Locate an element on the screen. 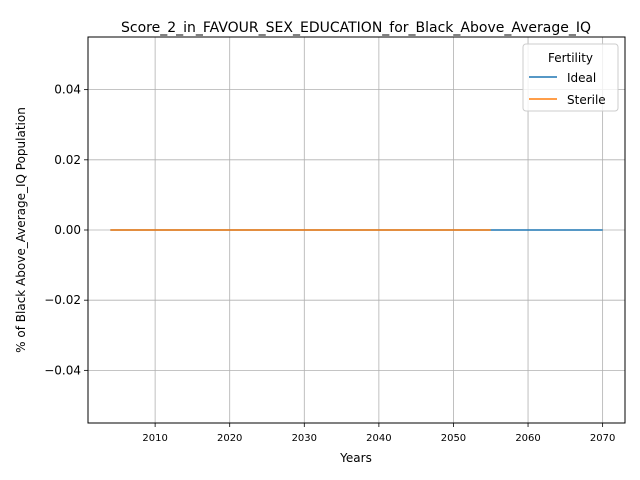 This screenshot has width=640, height=480. y-axis-label: % of Black Above_Average_IQ Population is located at coordinates (21, 230).